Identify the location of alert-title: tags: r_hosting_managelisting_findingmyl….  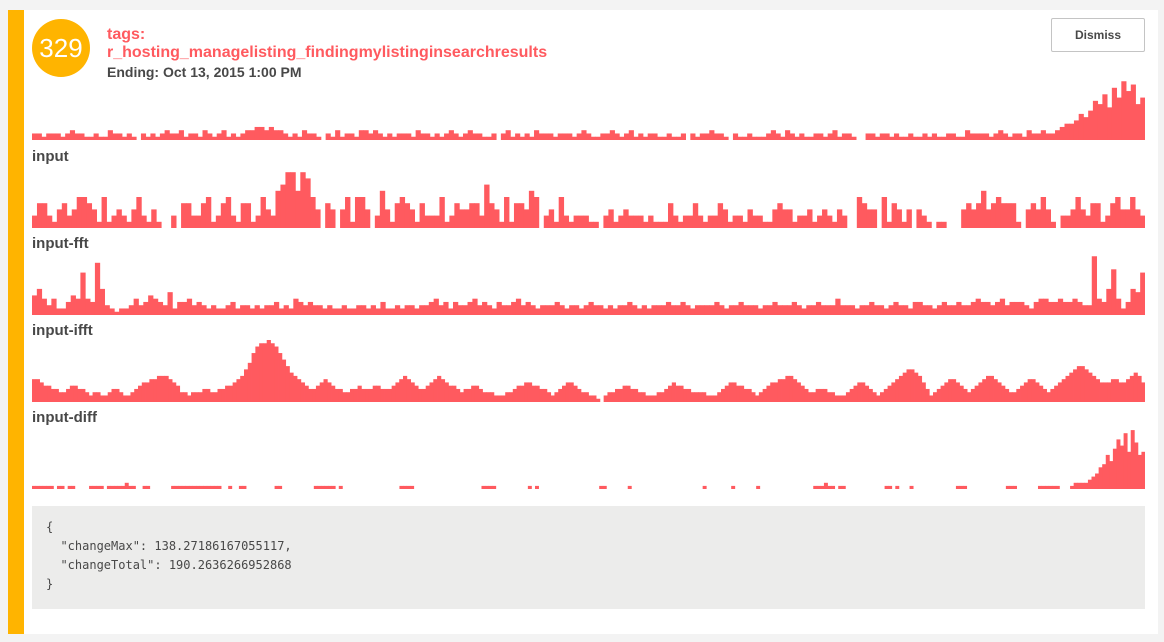
(327, 44).